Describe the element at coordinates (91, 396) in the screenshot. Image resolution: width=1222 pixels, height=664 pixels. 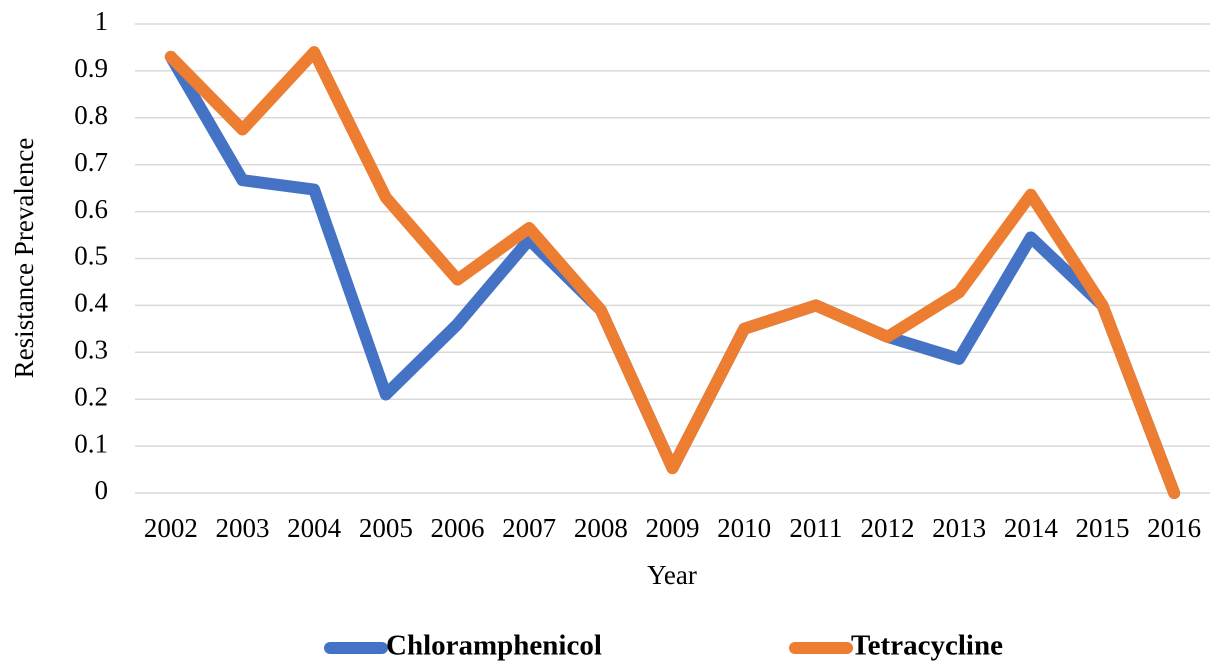
I see `y-tick-label: 0.2` at that location.